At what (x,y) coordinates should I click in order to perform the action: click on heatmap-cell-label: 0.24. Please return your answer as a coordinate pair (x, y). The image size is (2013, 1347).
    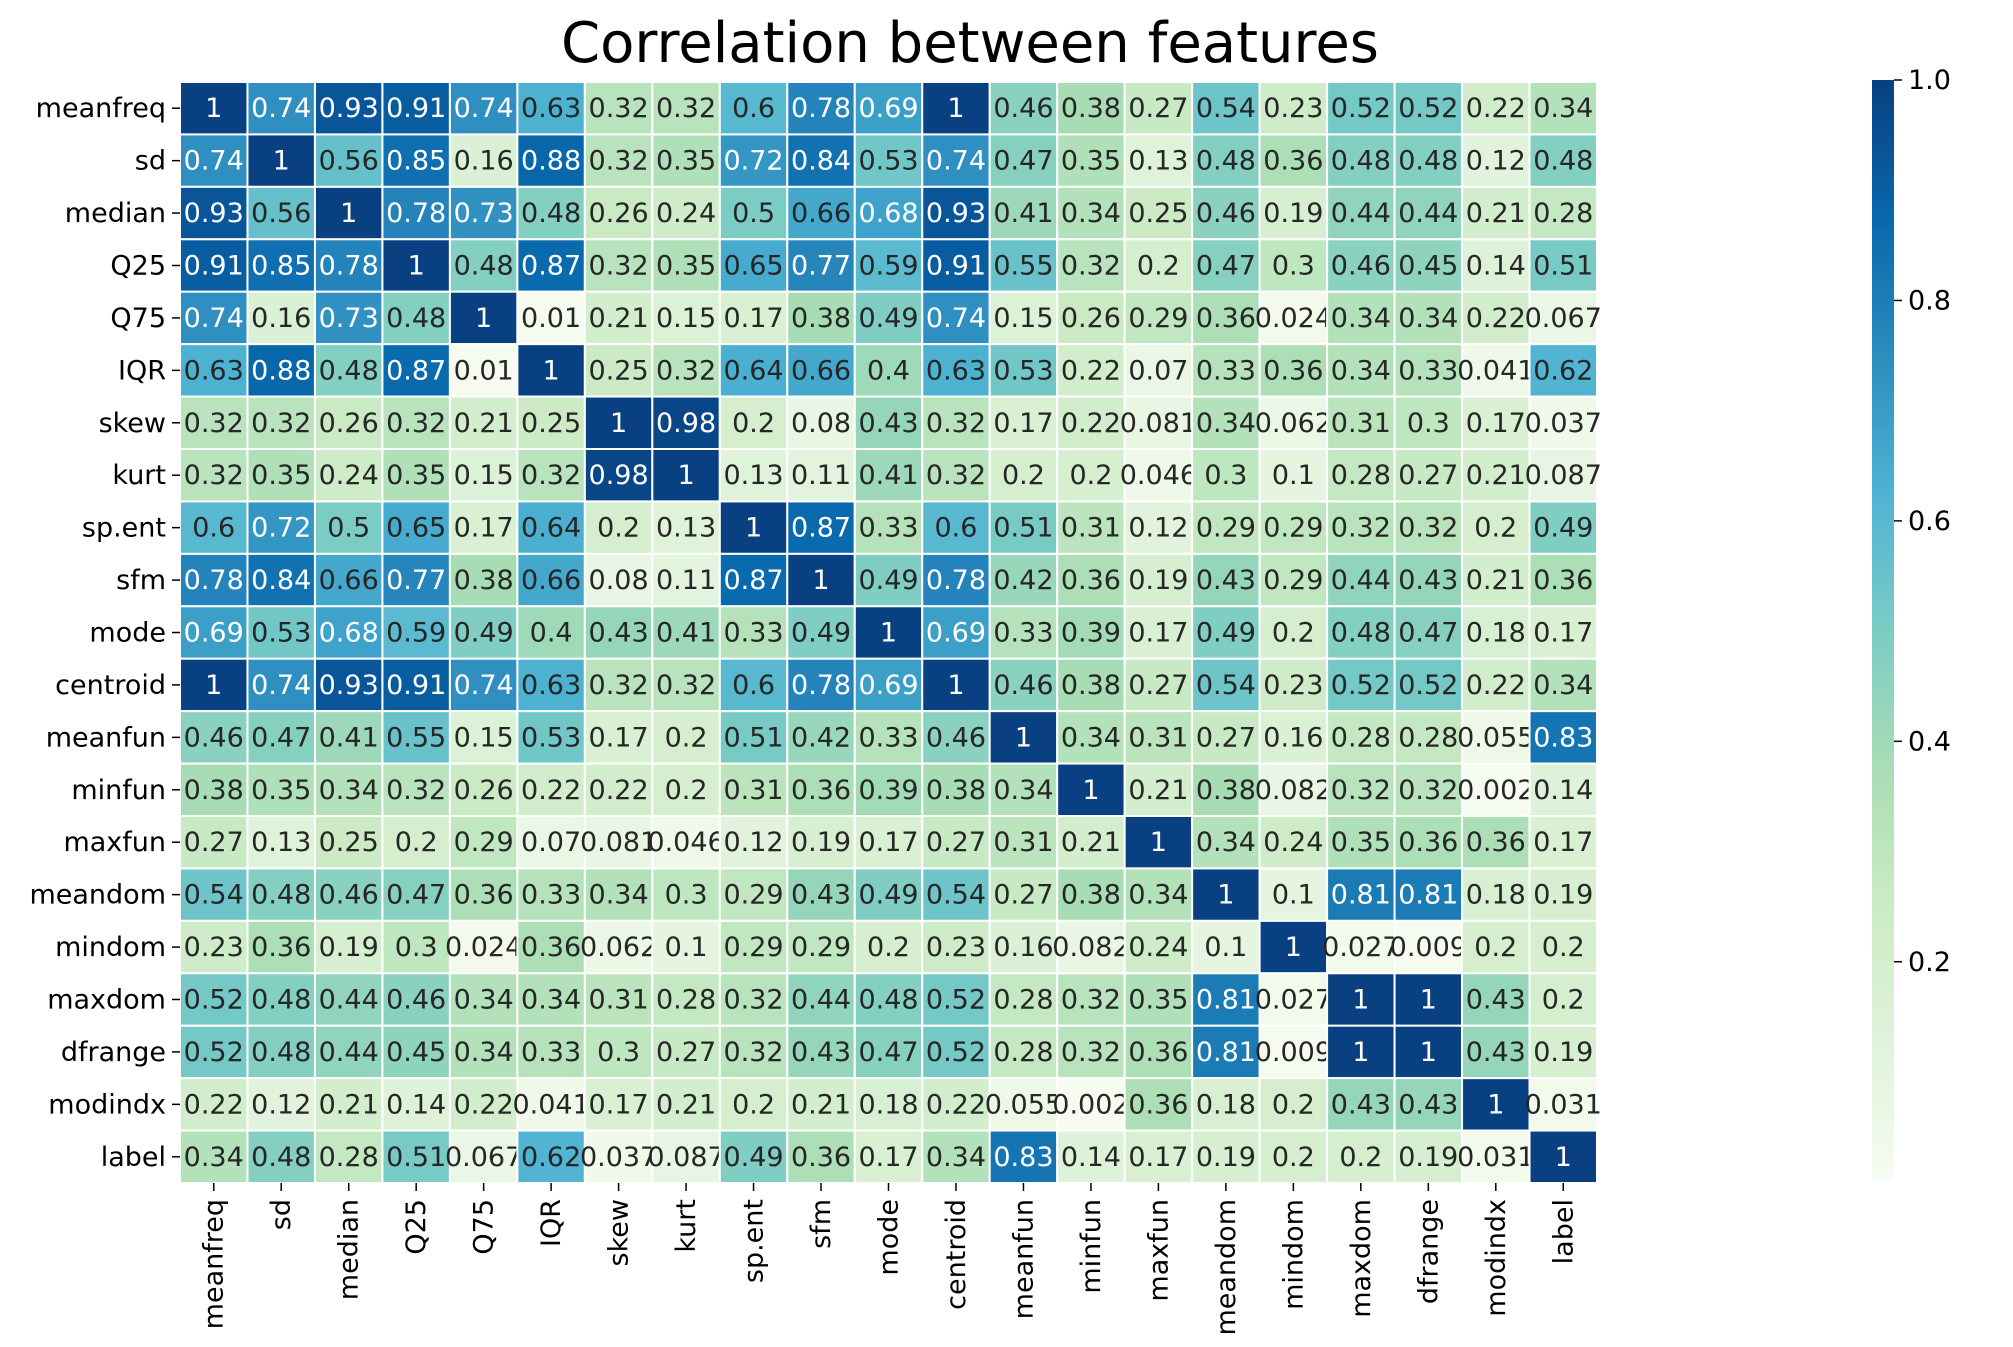
    Looking at the image, I should click on (1158, 947).